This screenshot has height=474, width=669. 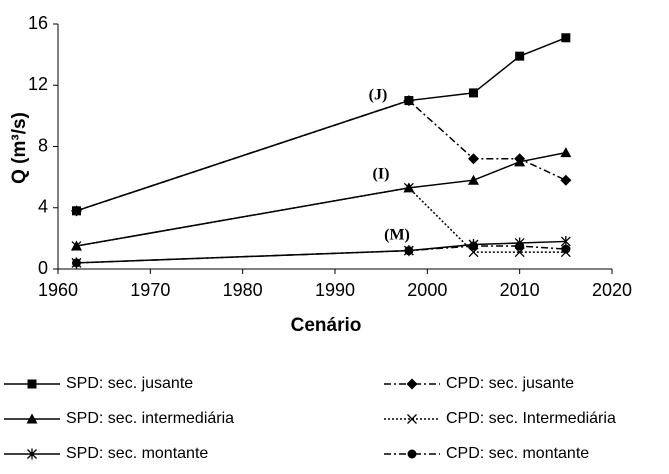 I want to click on y-tick-label: 0, so click(x=43, y=268).